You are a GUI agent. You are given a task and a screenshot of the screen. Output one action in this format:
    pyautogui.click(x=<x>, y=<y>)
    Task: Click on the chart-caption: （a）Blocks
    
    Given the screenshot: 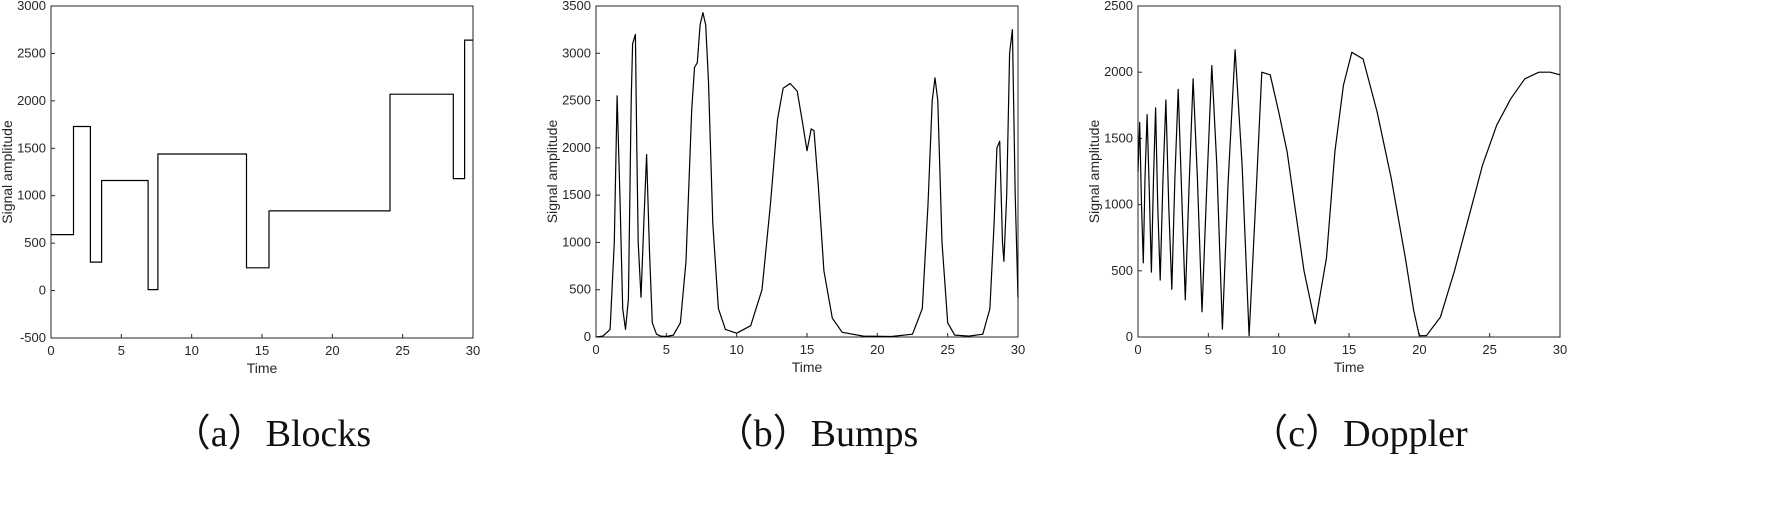 What is the action you would take?
    pyautogui.click(x=272, y=434)
    